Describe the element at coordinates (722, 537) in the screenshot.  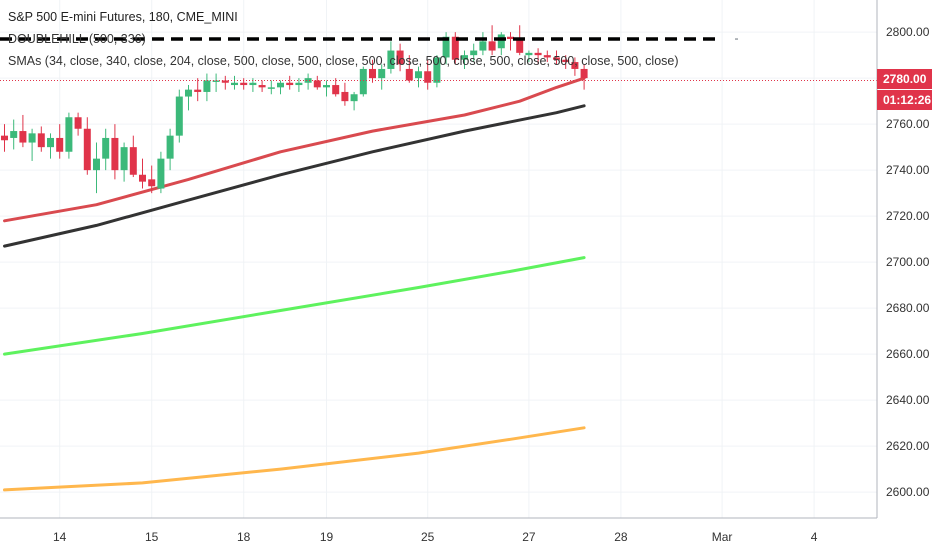
I see `time-tick-label: Mar` at that location.